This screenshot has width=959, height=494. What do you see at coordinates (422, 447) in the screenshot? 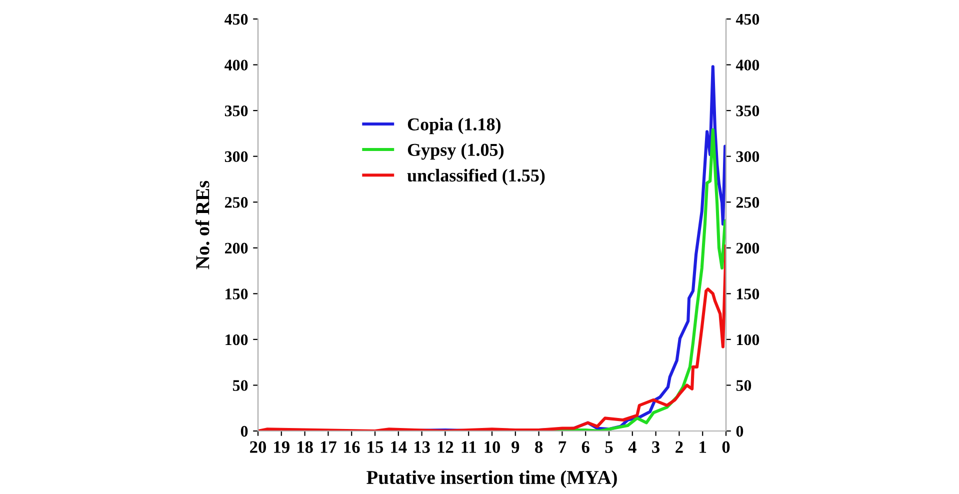
I see `x-tick-label: 13` at bounding box center [422, 447].